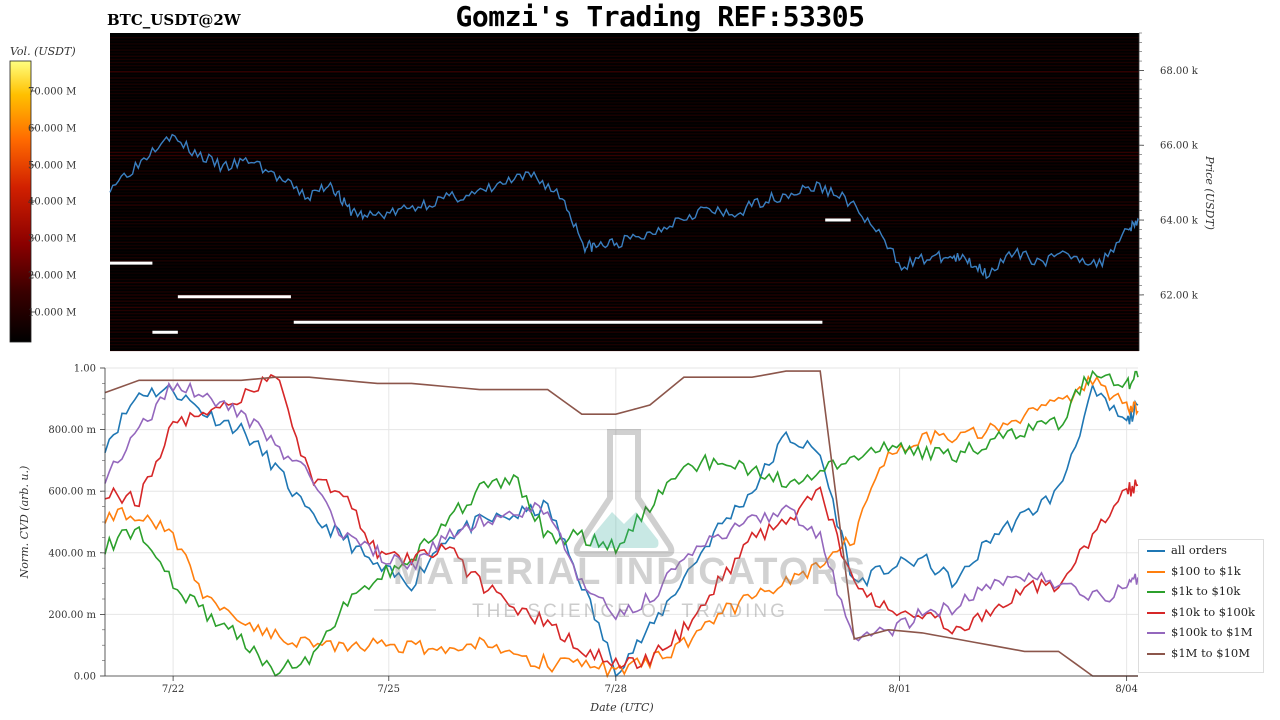 Image resolution: width=1280 pixels, height=720 pixels. Describe the element at coordinates (52, 239) in the screenshot. I see `colorbar-tick-label: 30.000 M` at that location.